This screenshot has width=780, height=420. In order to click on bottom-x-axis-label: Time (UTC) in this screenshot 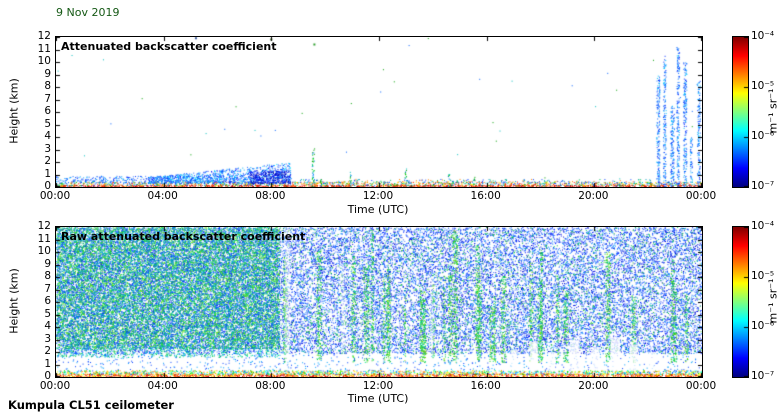, I will do `click(378, 398)`.